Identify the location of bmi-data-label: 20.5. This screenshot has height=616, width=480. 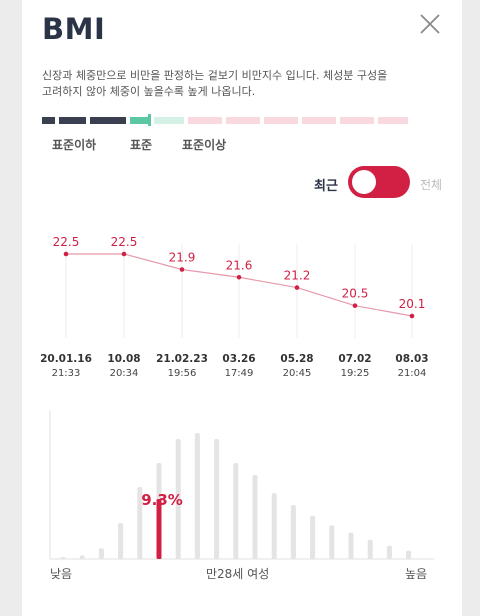
(355, 294).